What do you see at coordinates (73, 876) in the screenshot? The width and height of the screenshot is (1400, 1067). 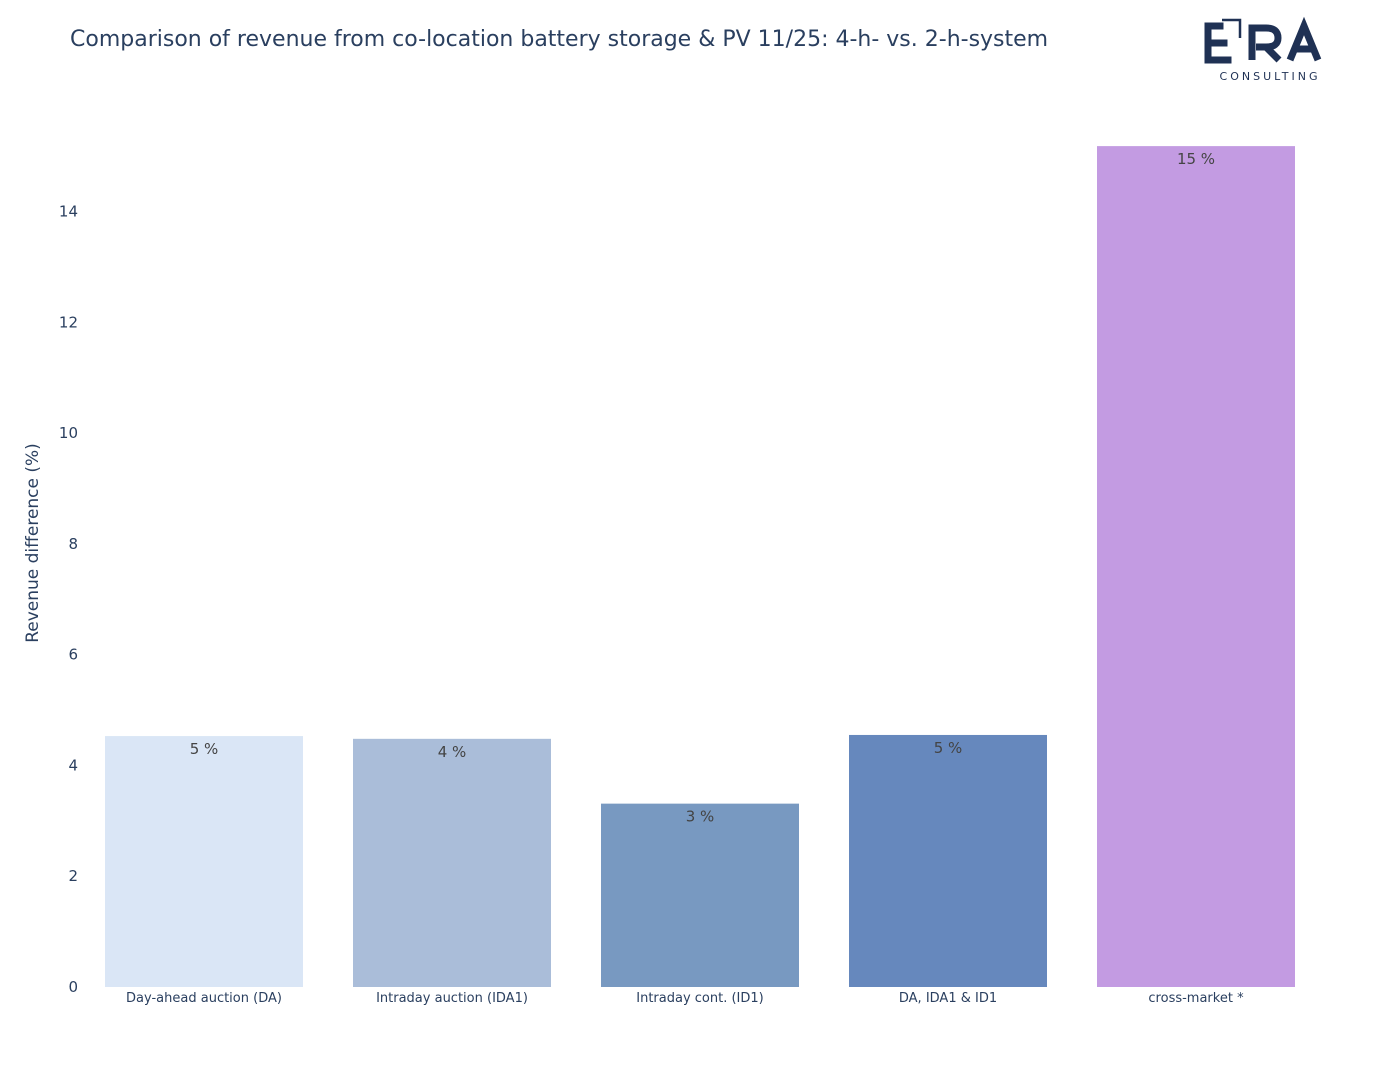 I see `y-tick-label: 2` at bounding box center [73, 876].